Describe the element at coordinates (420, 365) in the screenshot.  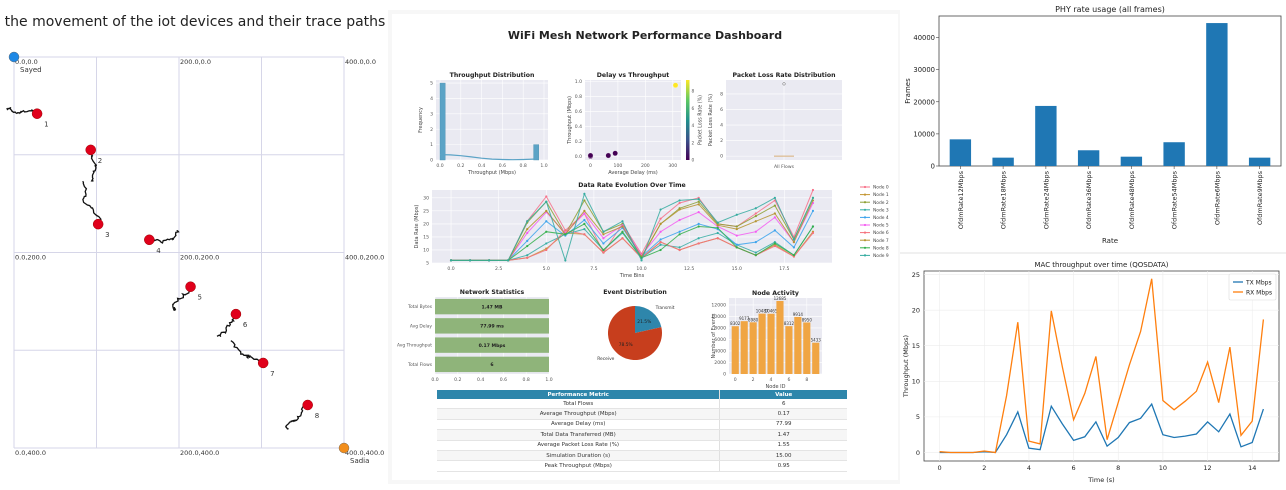
I see `stat-category-label: Total Flows` at that location.